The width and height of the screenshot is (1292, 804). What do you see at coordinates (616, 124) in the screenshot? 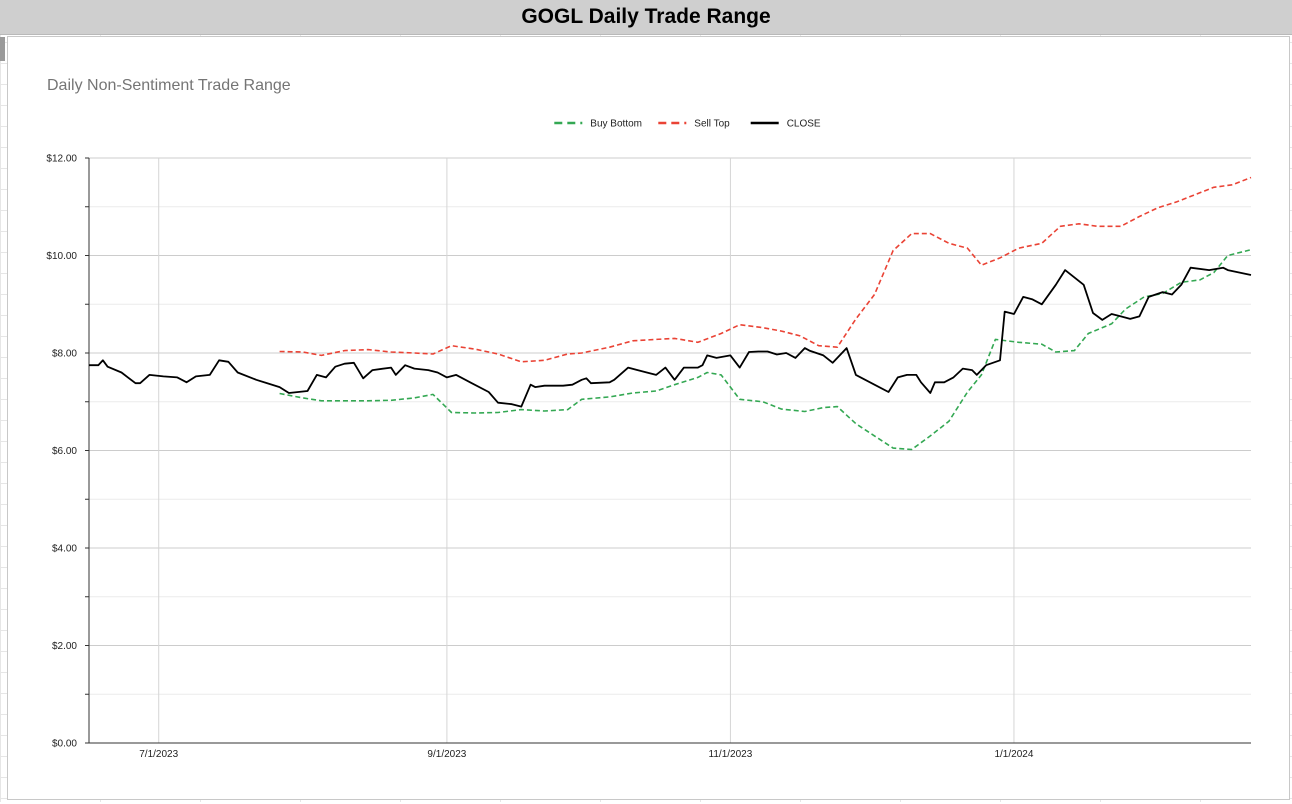
I see `legend-label: Buy Bottom` at bounding box center [616, 124].